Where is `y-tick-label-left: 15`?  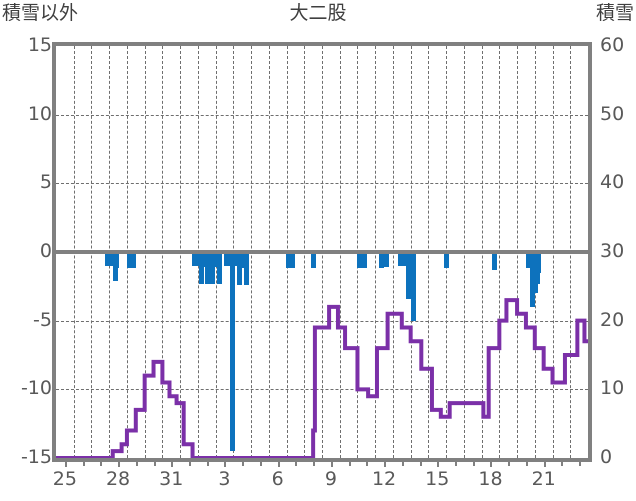 y-tick-label-left: 15 is located at coordinates (39, 45).